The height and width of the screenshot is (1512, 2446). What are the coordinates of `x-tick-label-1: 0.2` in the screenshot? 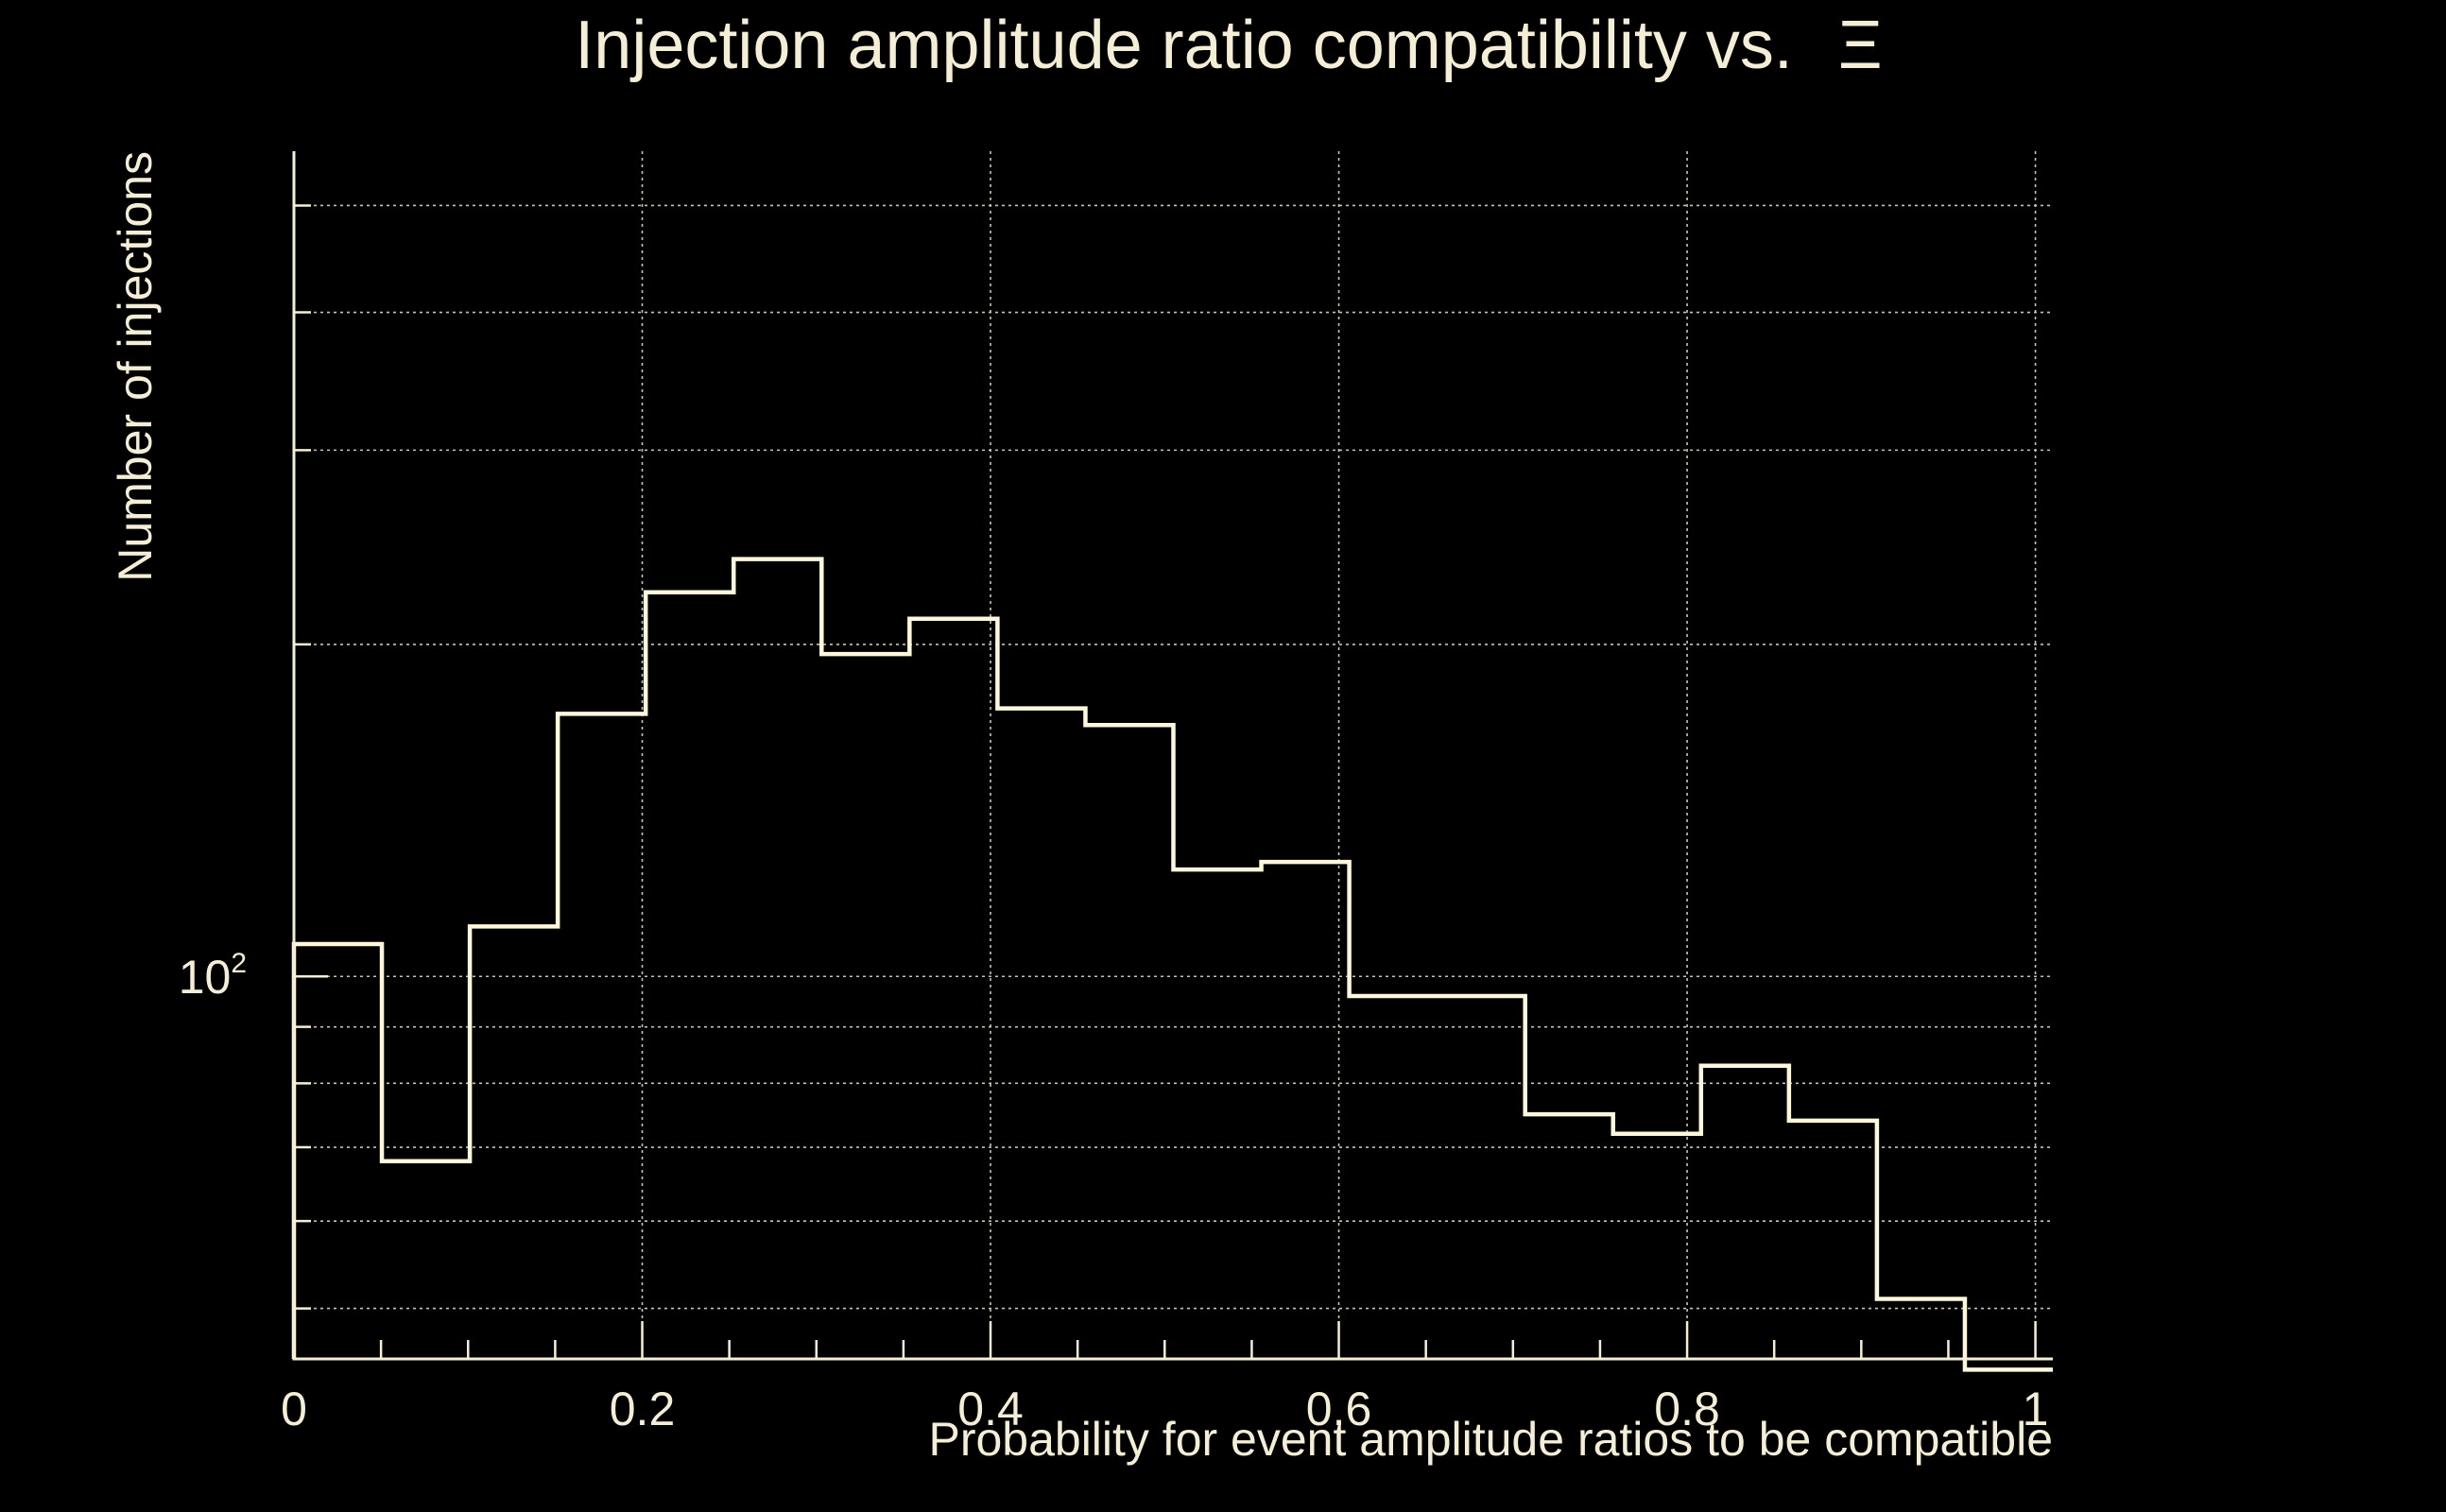 It's located at (643, 1409).